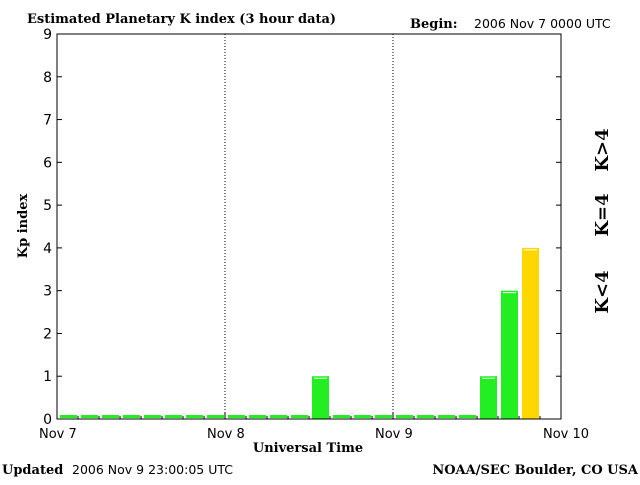  Describe the element at coordinates (47, 249) in the screenshot. I see `y-tick-label: 4` at that location.